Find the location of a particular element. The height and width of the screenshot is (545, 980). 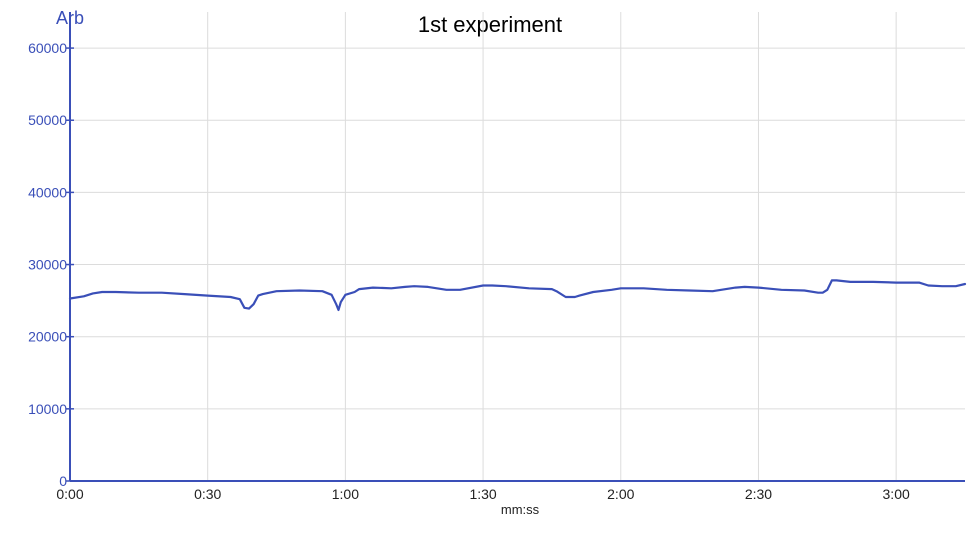

x-tick-label-4: 2:00 is located at coordinates (620, 494).